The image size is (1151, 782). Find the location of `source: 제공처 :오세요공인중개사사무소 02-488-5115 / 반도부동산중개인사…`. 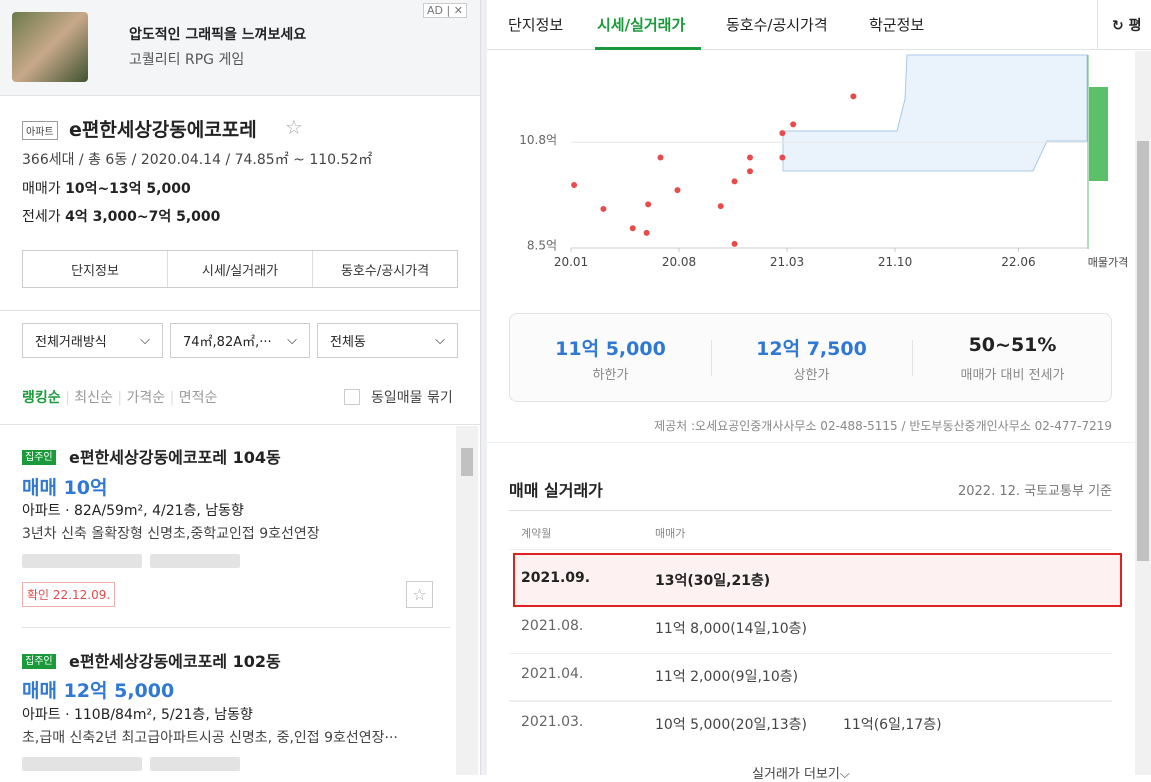

source: 제공처 :오세요공인중개사사무소 02-488-5115 / 반도부동산중개인사… is located at coordinates (883, 426).